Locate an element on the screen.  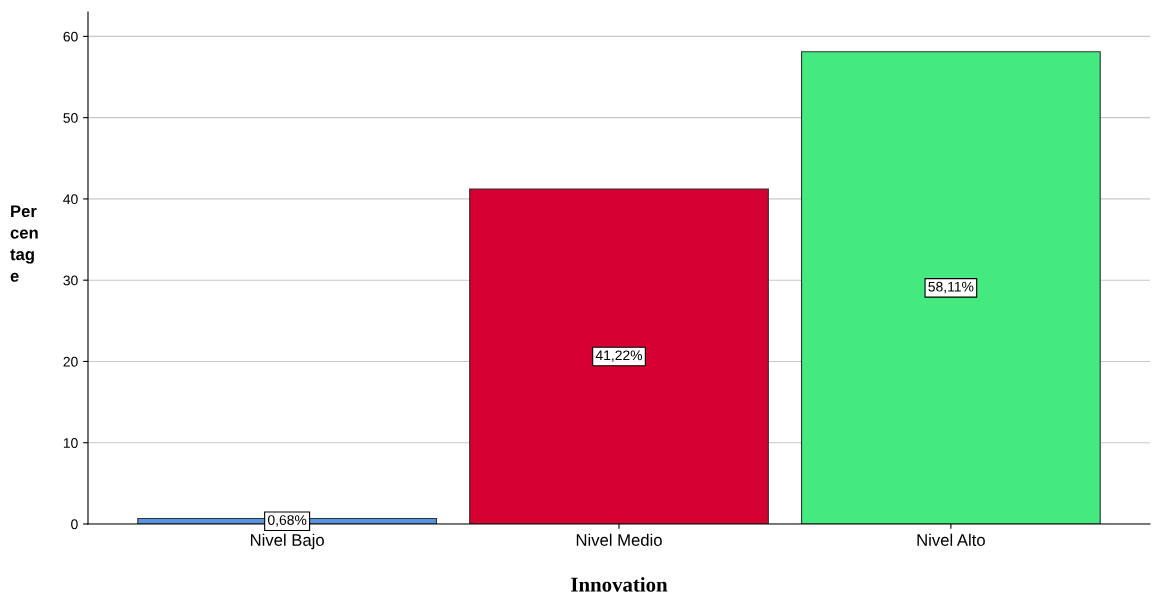
bar is located at coordinates (619, 356).